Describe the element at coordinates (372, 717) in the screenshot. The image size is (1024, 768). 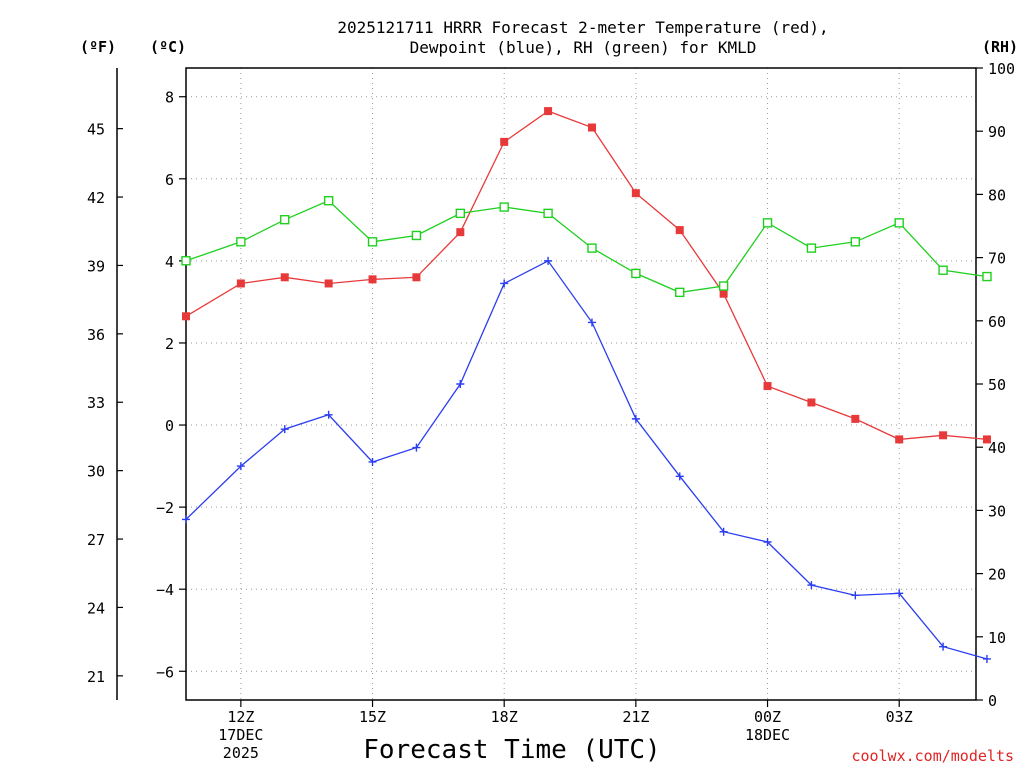
I see `x-tick-label: 15Z` at that location.